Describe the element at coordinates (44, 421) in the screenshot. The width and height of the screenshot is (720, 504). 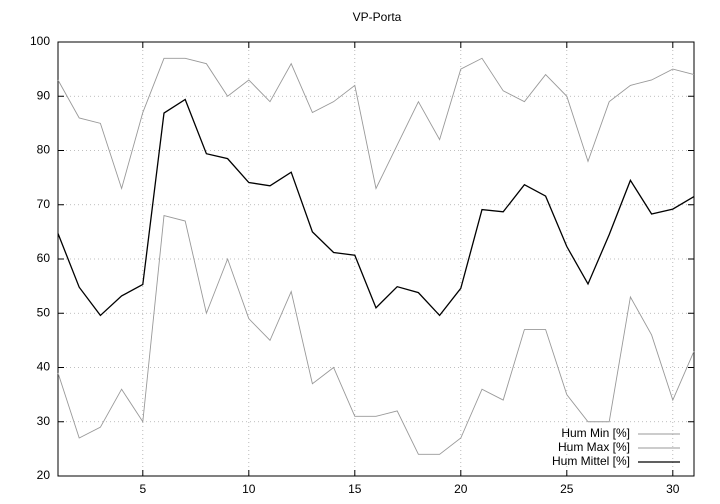
I see `y-tick-label: 30` at that location.